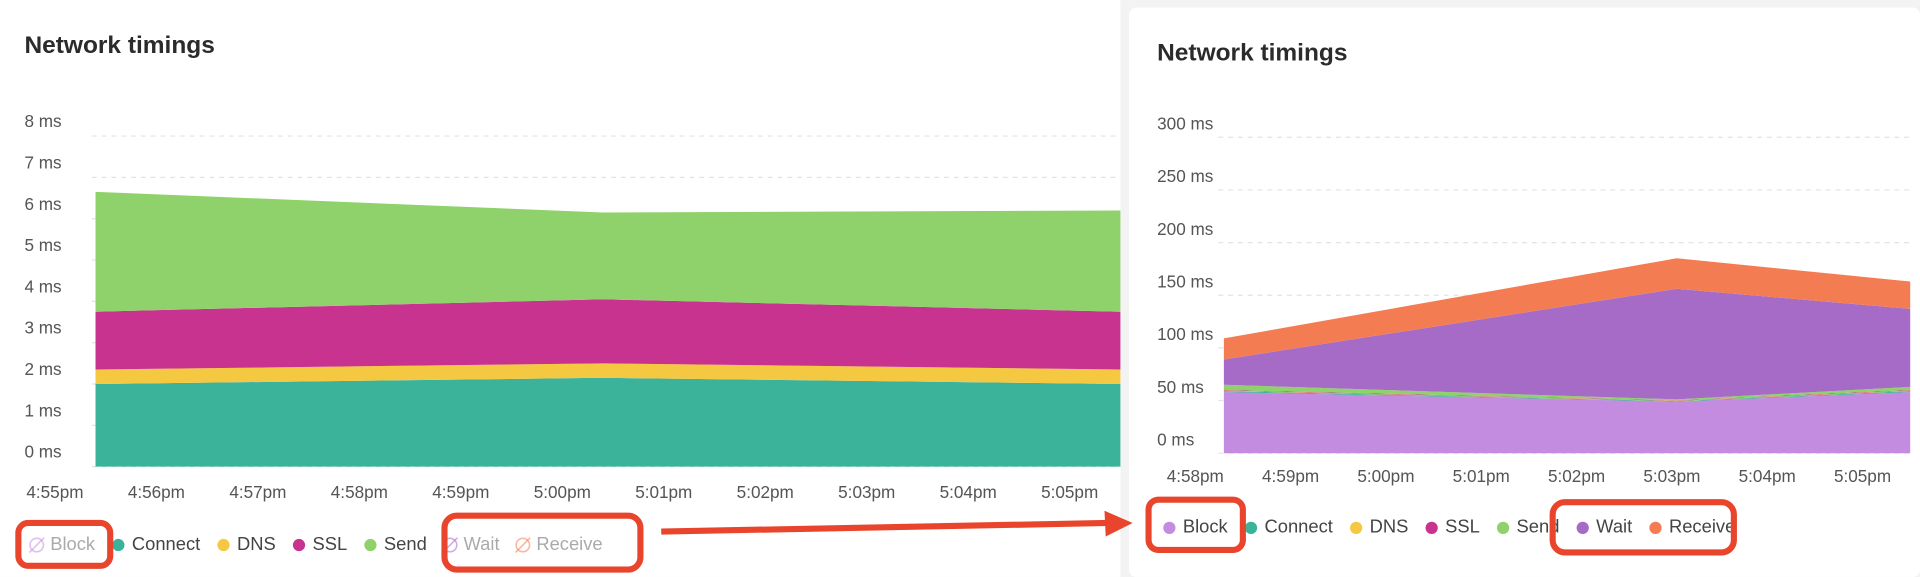 This screenshot has width=1920, height=577. What do you see at coordinates (54, 492) in the screenshot?
I see `x-tick-label: 4:55pm` at bounding box center [54, 492].